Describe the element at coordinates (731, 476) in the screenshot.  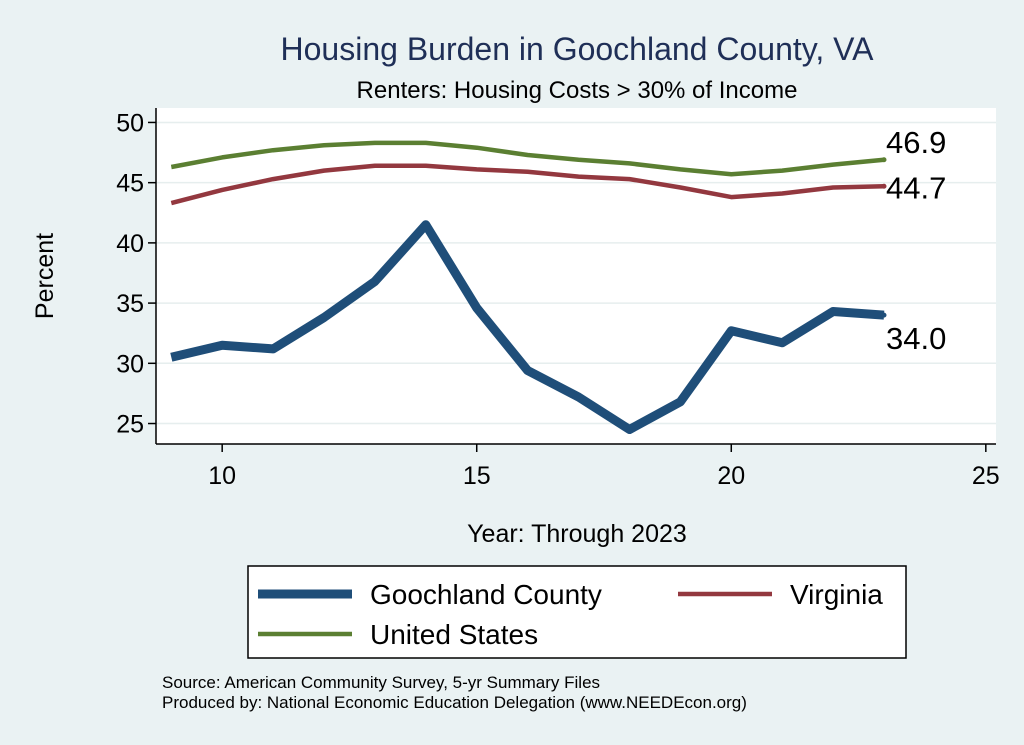
I see `x-tick-label-20: 20` at that location.